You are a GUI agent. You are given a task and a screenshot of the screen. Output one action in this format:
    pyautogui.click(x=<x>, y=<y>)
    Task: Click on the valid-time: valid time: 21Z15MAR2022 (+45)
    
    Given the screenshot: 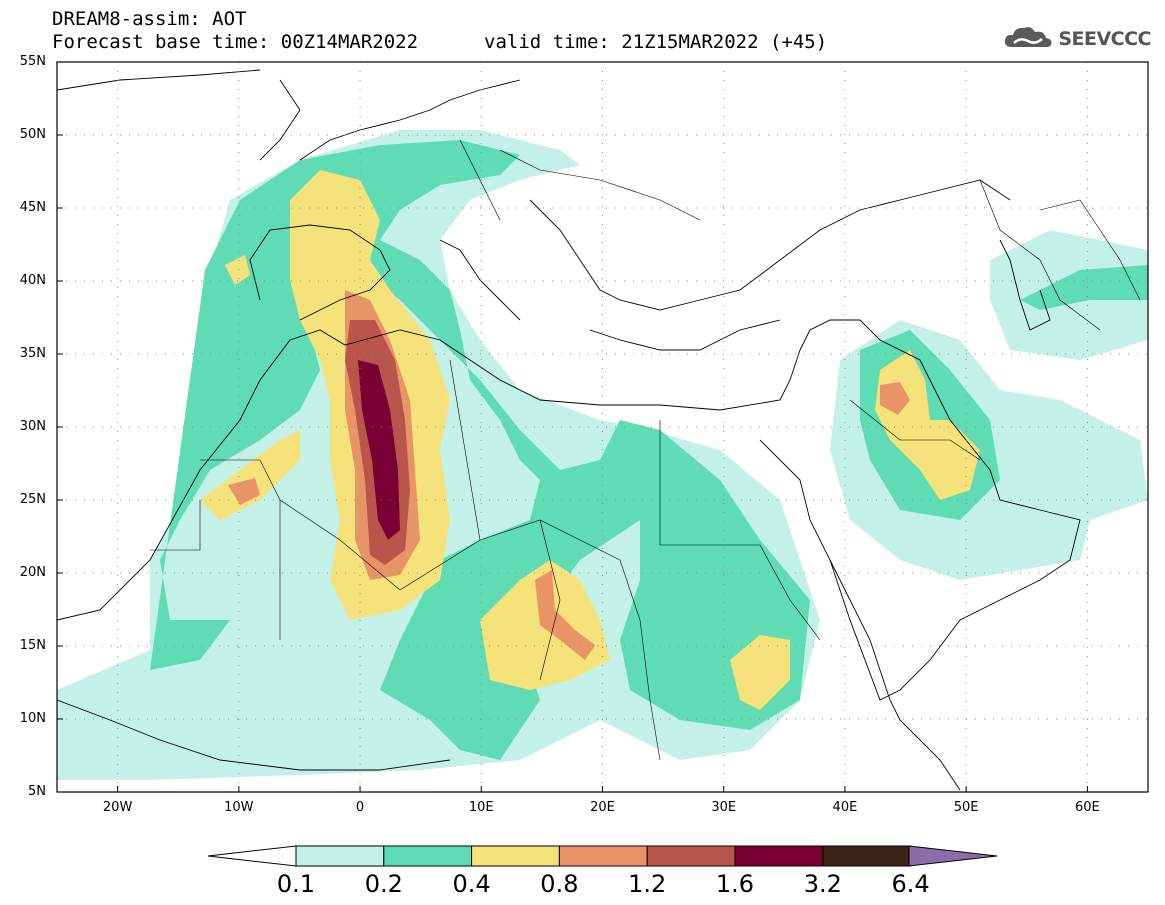 What is the action you would take?
    pyautogui.click(x=656, y=42)
    